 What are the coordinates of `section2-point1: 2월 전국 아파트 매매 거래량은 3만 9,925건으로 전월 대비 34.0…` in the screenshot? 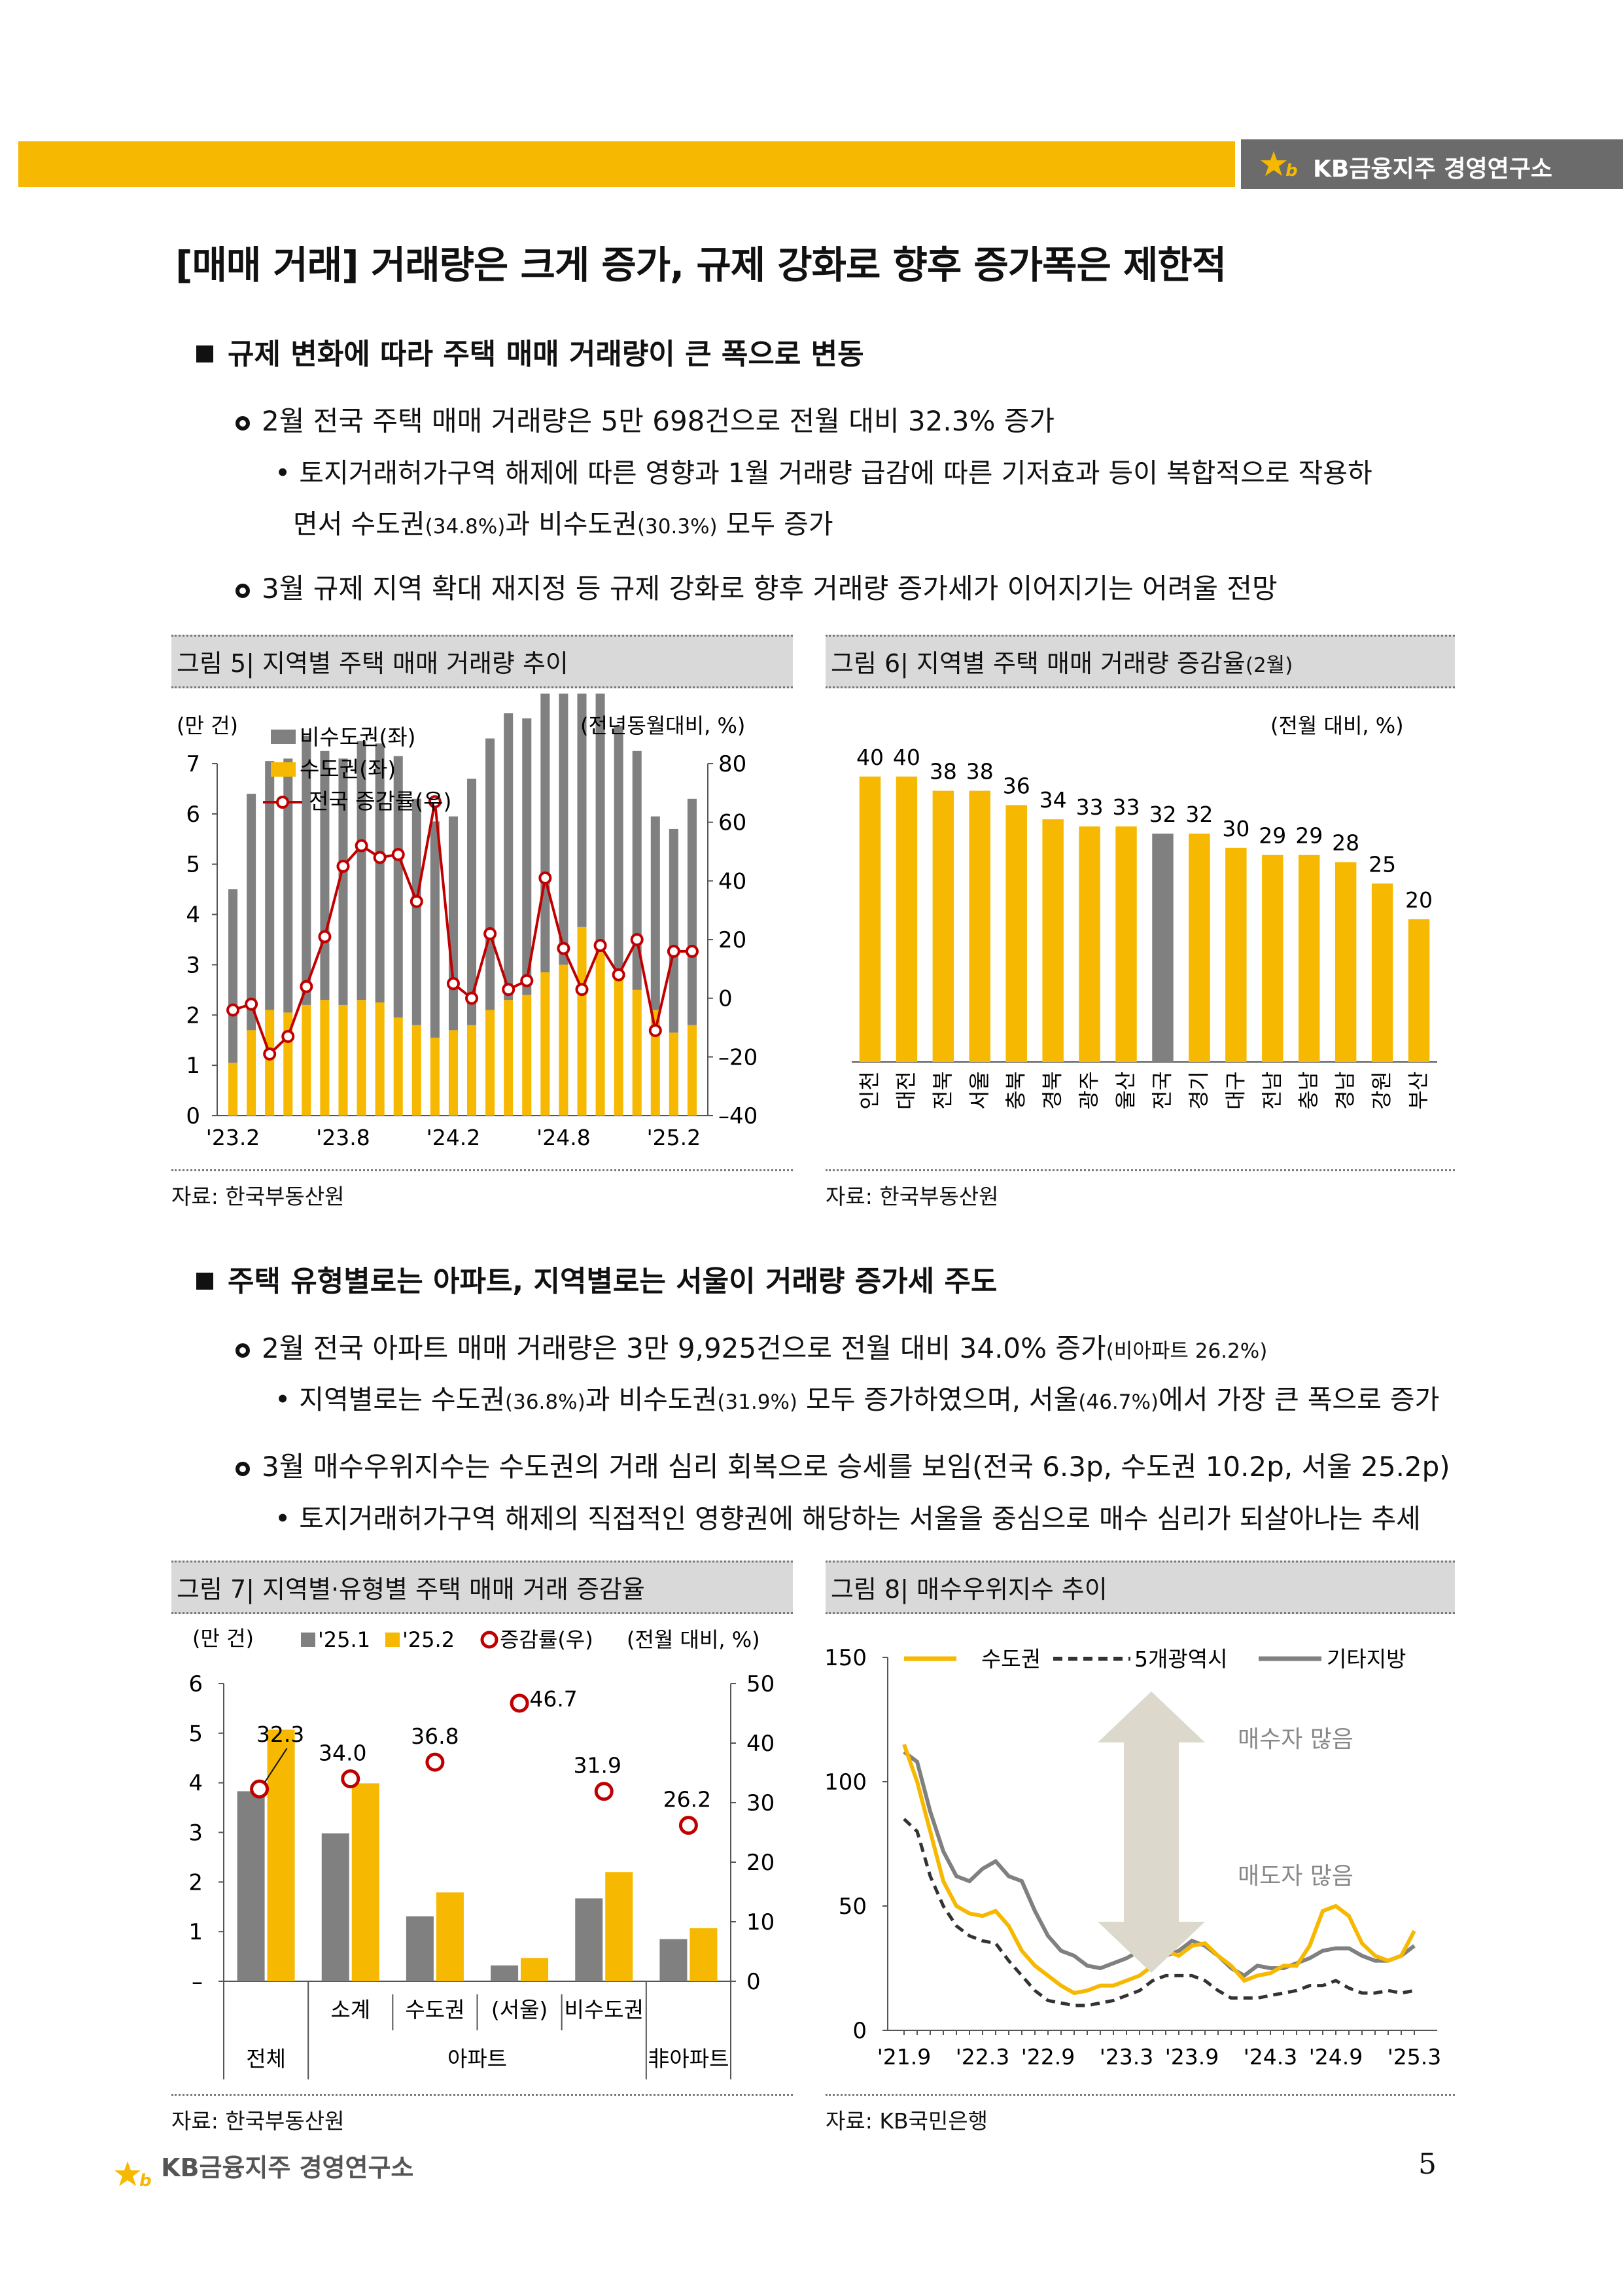 It's located at (752, 1346).